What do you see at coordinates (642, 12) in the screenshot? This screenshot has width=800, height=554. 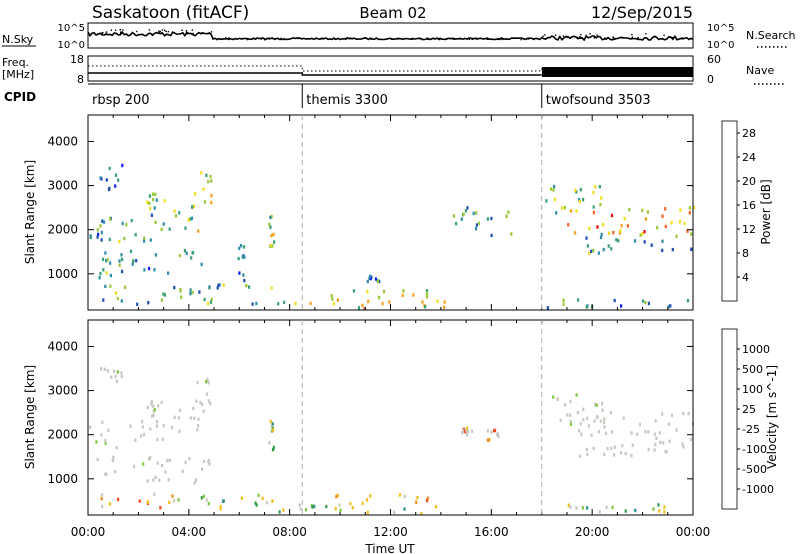 I see `date-title: 12/Sep/2015` at bounding box center [642, 12].